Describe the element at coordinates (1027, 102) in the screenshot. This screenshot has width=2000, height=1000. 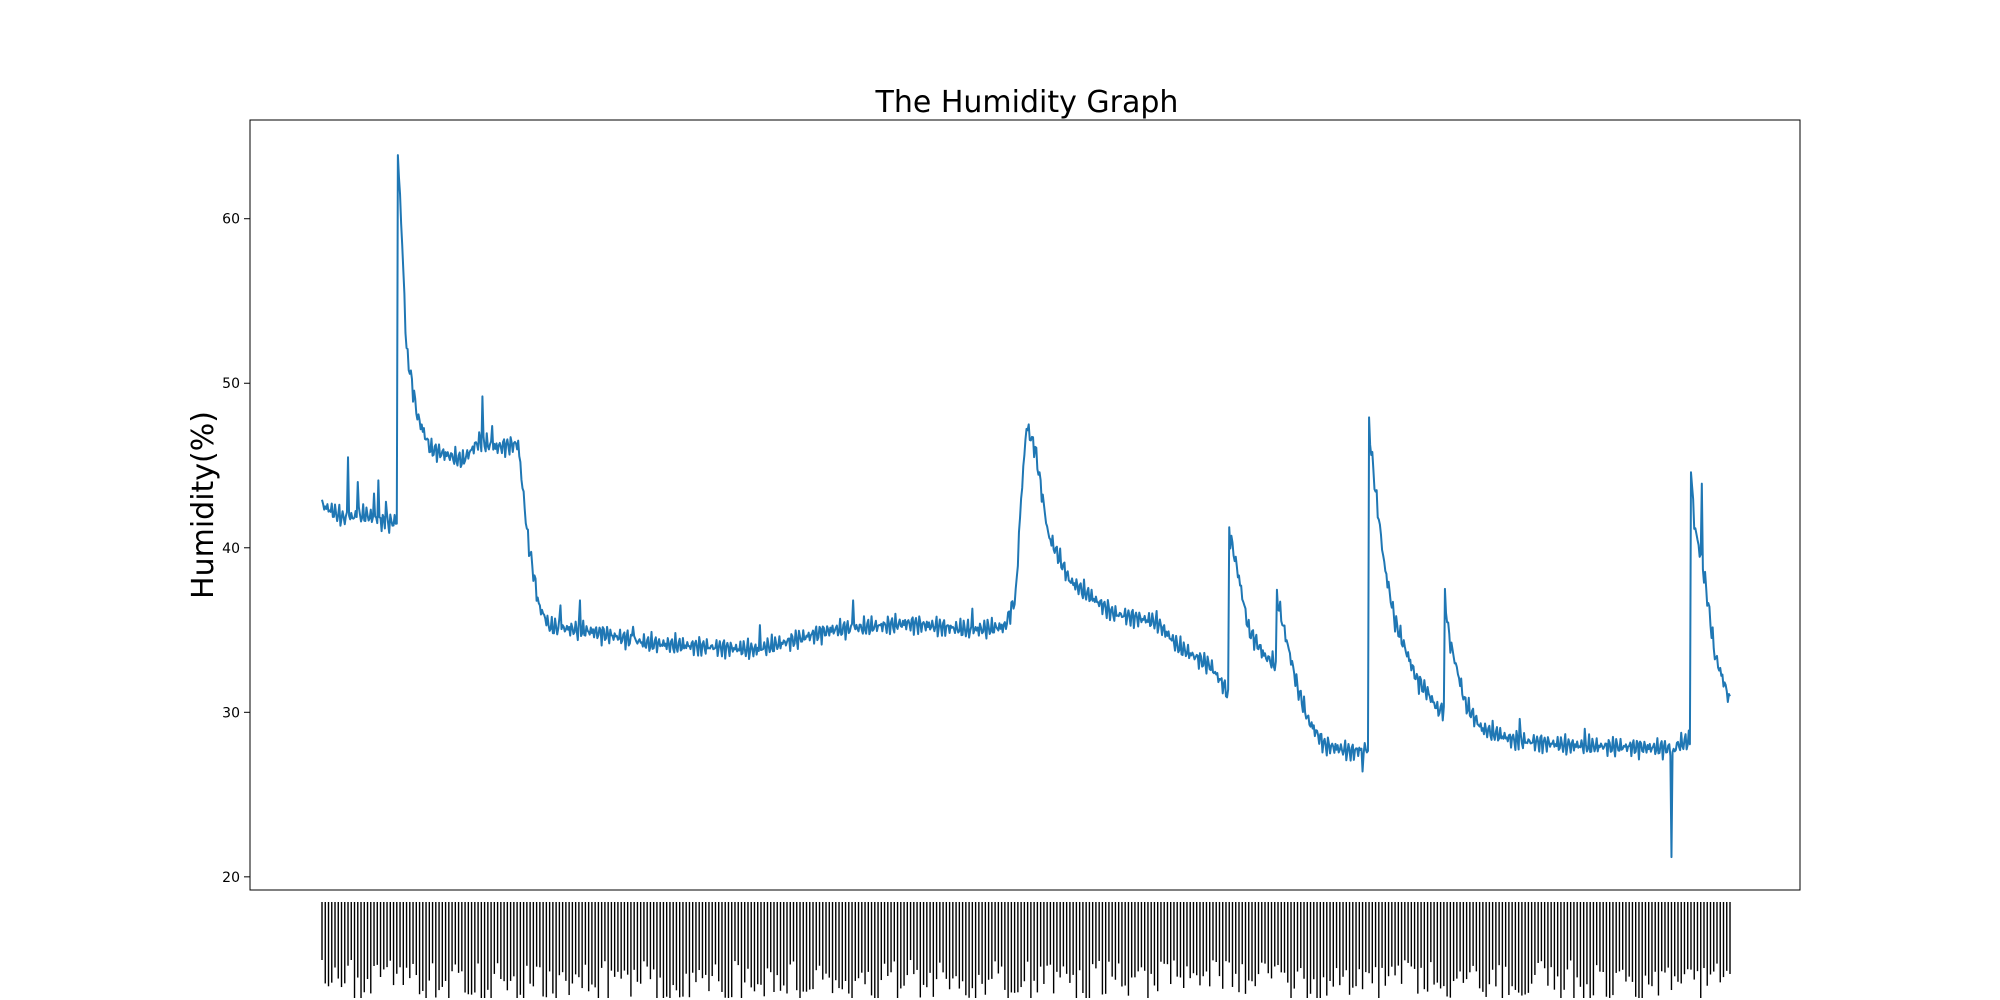
I see `chart-title: The Humidity Graph` at that location.